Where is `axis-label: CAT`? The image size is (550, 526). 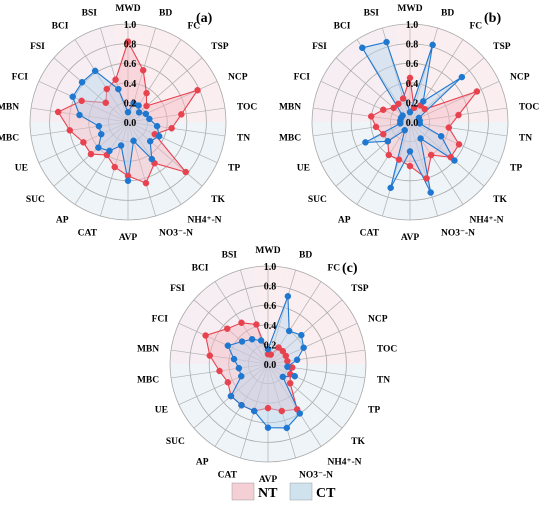
axis-label: CAT is located at coordinates (370, 234).